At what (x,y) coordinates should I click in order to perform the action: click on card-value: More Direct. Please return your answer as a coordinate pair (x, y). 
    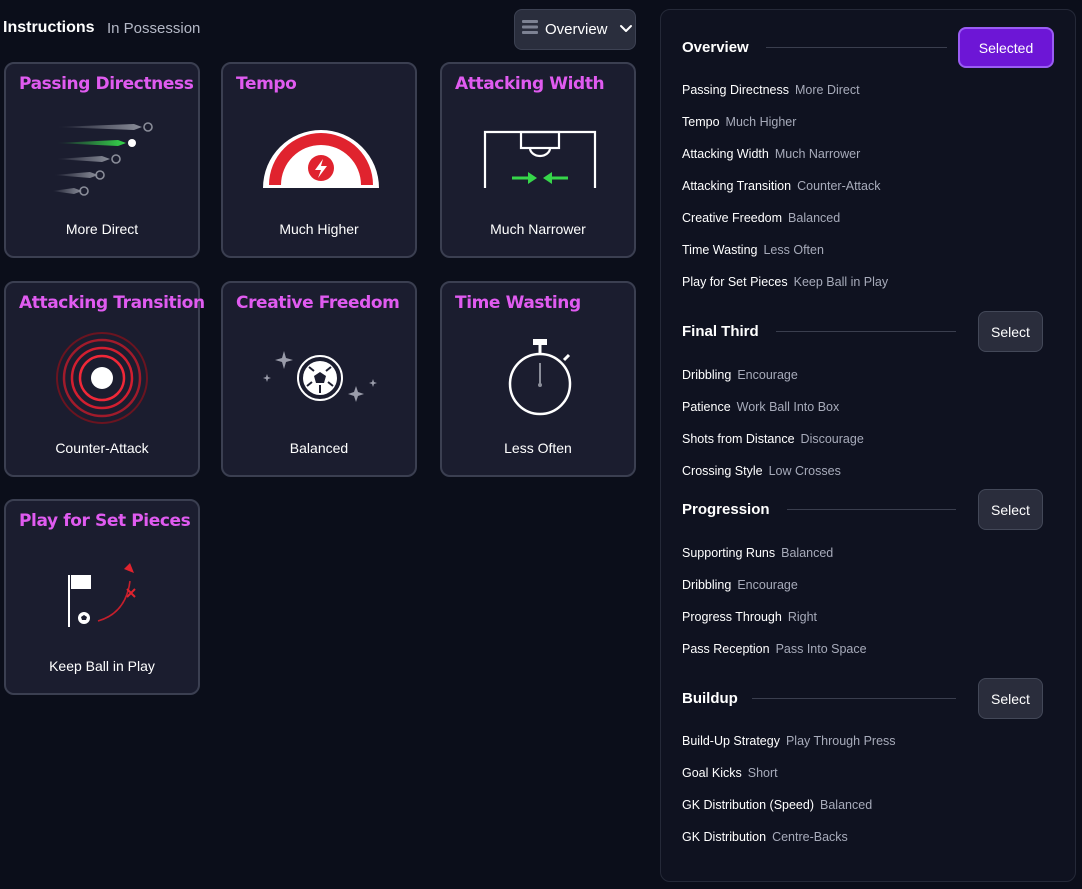
    Looking at the image, I should click on (102, 229).